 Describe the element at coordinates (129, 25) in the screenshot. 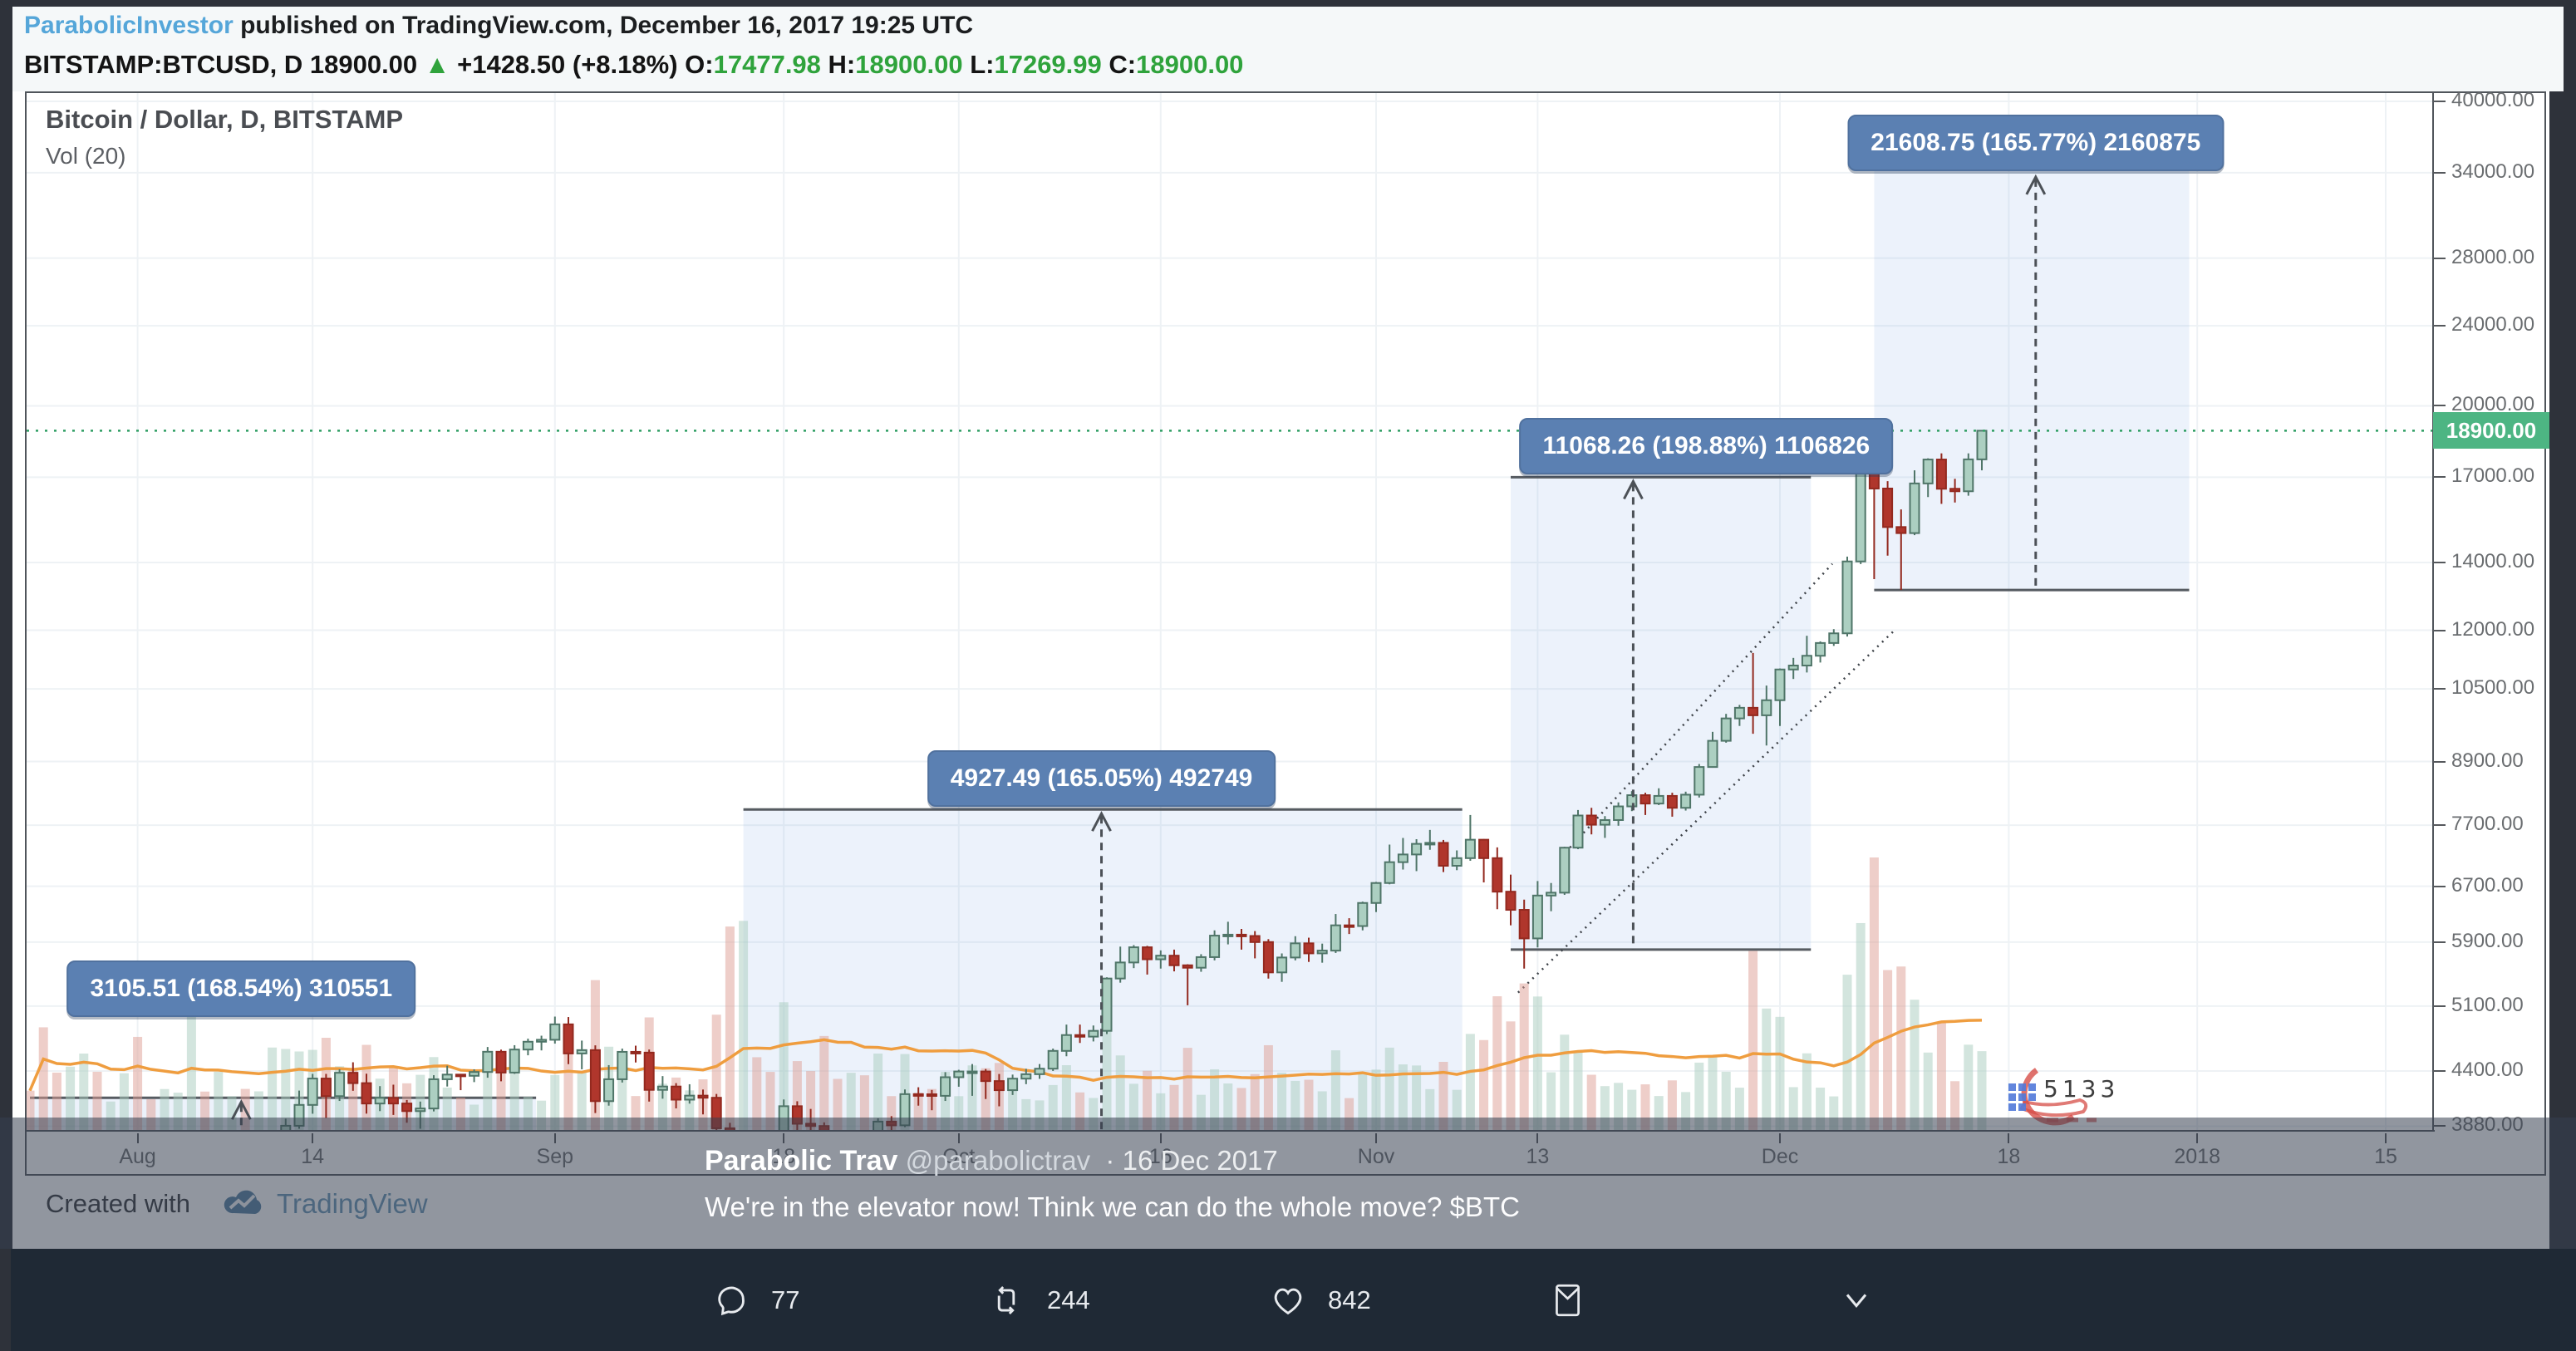

I see `author-link: ParabolicInvestor` at that location.